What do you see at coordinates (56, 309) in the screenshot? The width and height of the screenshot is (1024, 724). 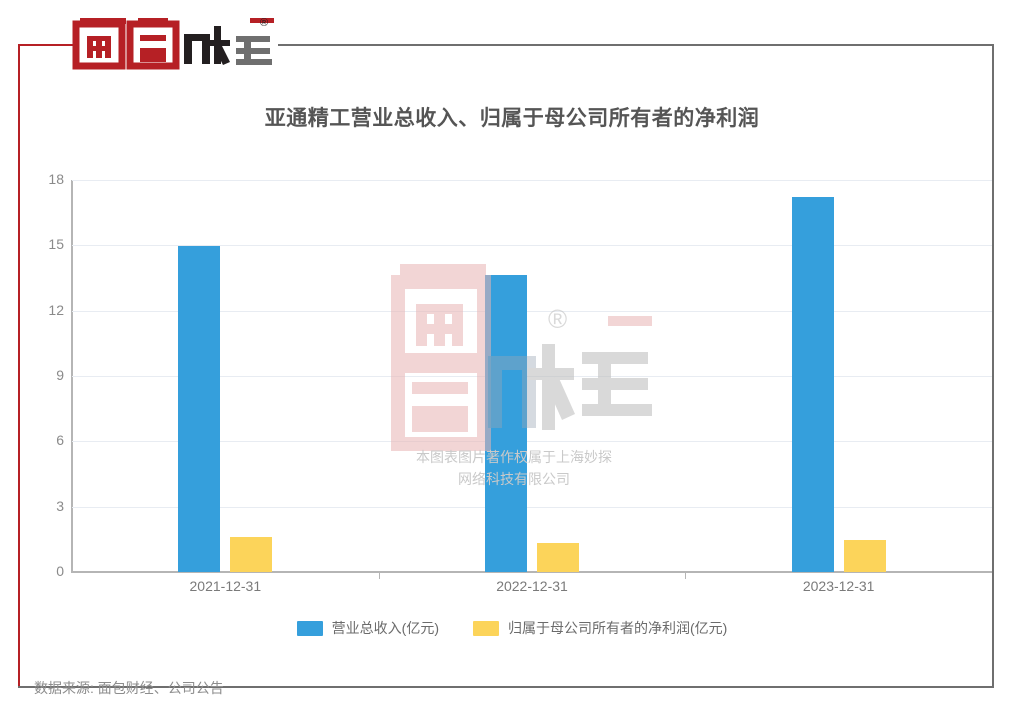 I see `y-axis-tick-label: 12` at bounding box center [56, 309].